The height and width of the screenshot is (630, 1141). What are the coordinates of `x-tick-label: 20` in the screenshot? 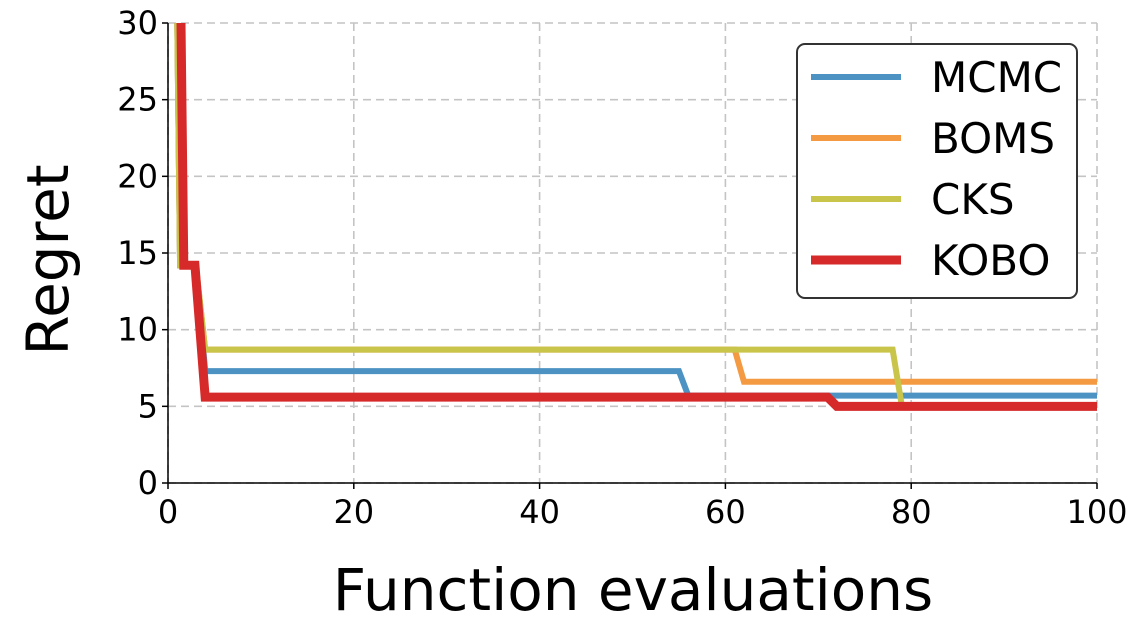 It's located at (353, 512).